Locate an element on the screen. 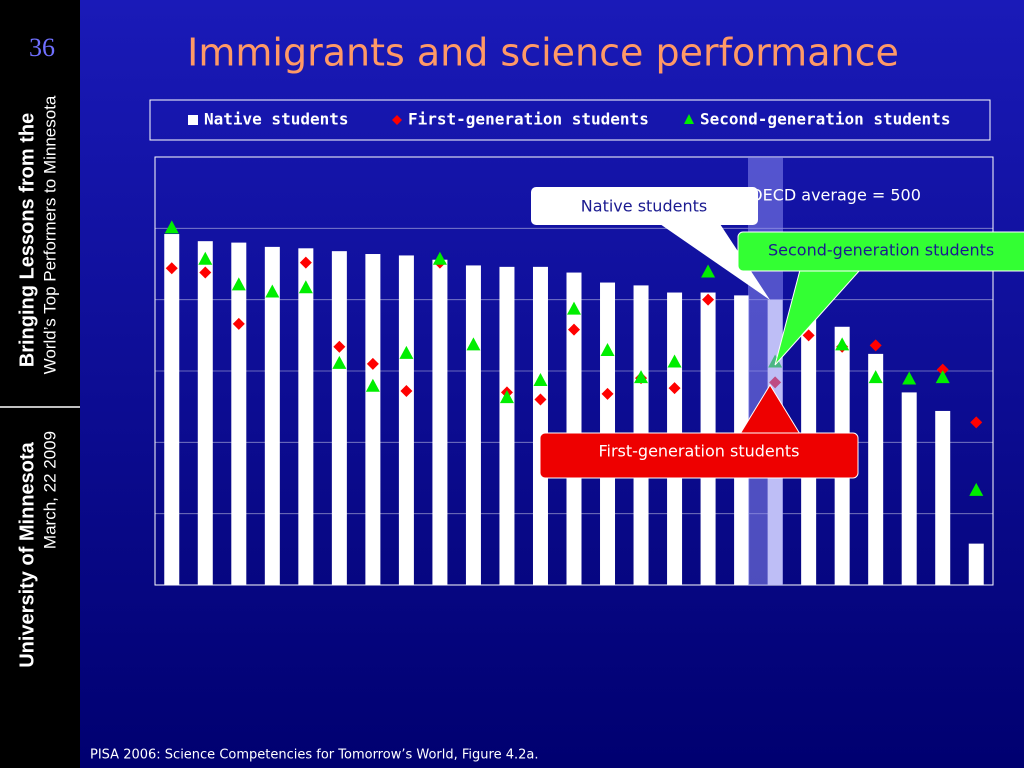 The image size is (1024, 768). annotation: First-generation students is located at coordinates (698, 451).